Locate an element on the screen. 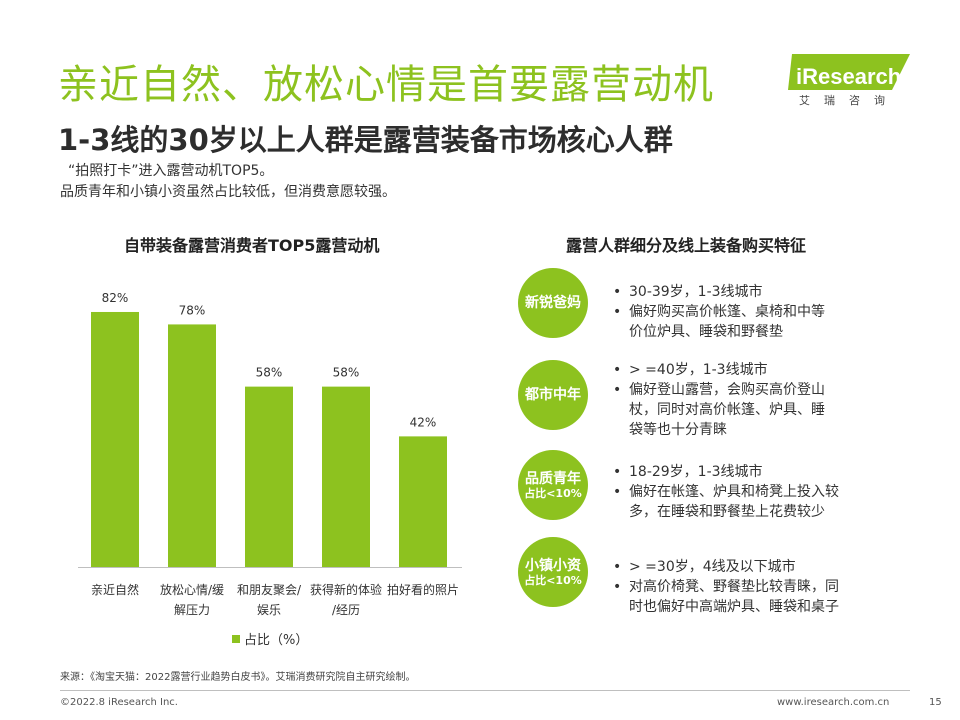 The height and width of the screenshot is (720, 960). x-tick-label: 放松心情/缓 is located at coordinates (192, 589).